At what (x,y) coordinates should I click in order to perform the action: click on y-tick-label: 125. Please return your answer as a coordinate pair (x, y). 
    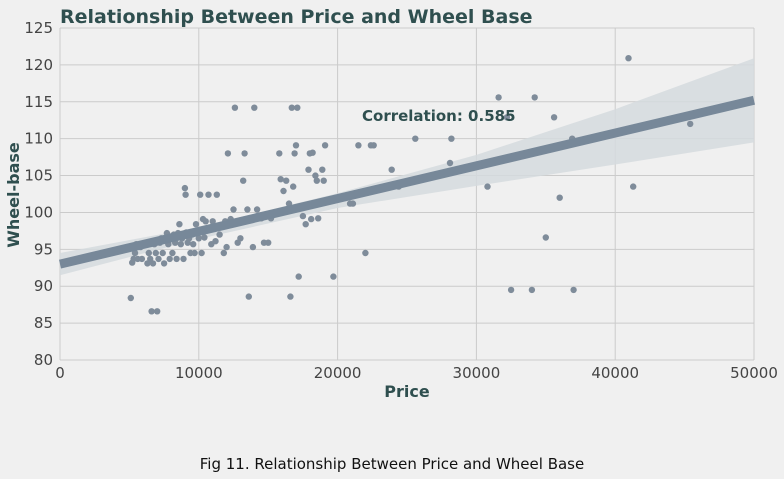
    Looking at the image, I should click on (38, 28).